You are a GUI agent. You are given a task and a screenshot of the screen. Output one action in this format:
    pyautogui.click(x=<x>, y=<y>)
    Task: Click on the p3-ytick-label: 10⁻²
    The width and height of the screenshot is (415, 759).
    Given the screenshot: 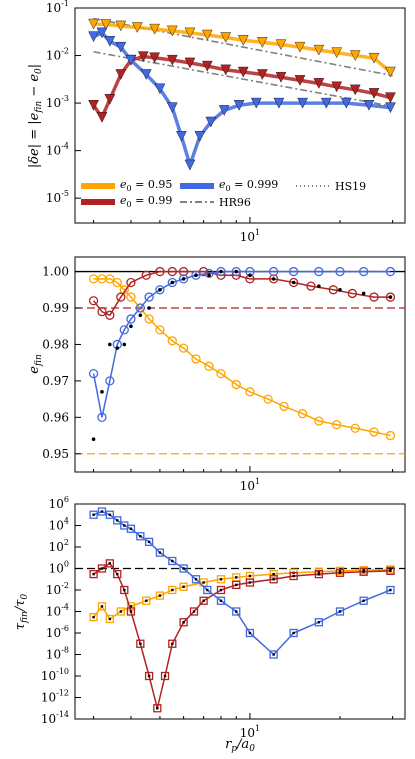 What is the action you would take?
    pyautogui.click(x=57, y=589)
    